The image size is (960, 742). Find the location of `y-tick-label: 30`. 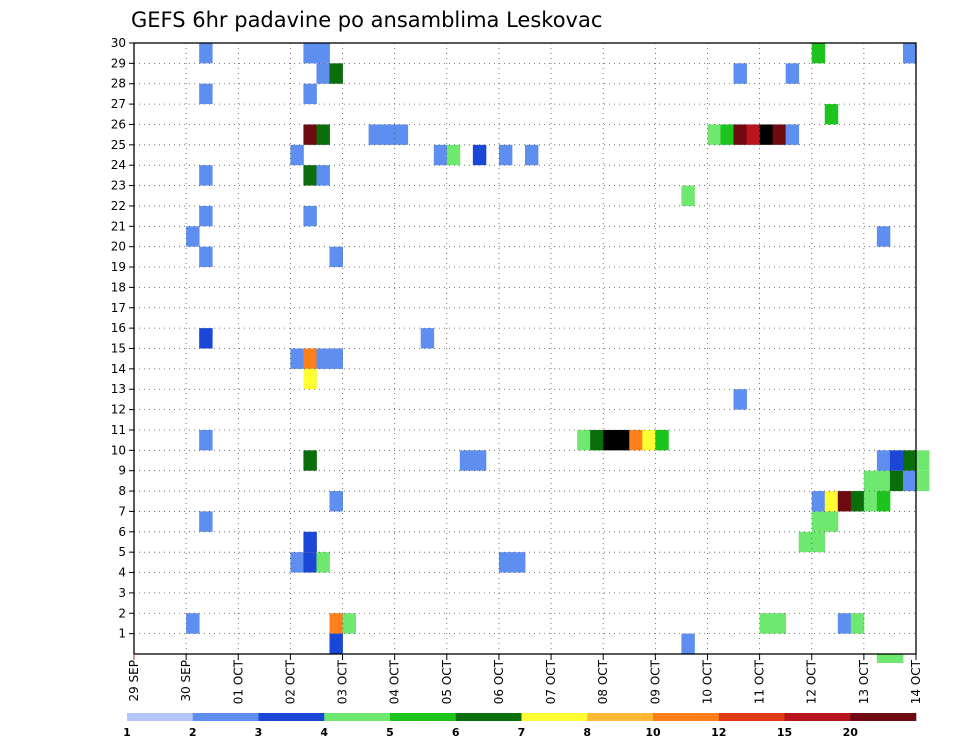

y-tick-label: 30 is located at coordinates (118, 43).